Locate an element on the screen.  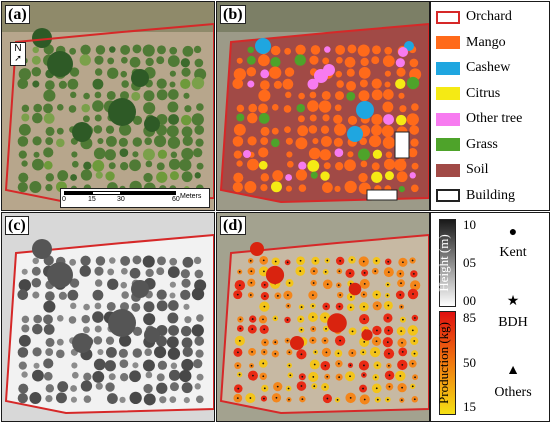
legend-swatch is located at coordinates (448, 119).